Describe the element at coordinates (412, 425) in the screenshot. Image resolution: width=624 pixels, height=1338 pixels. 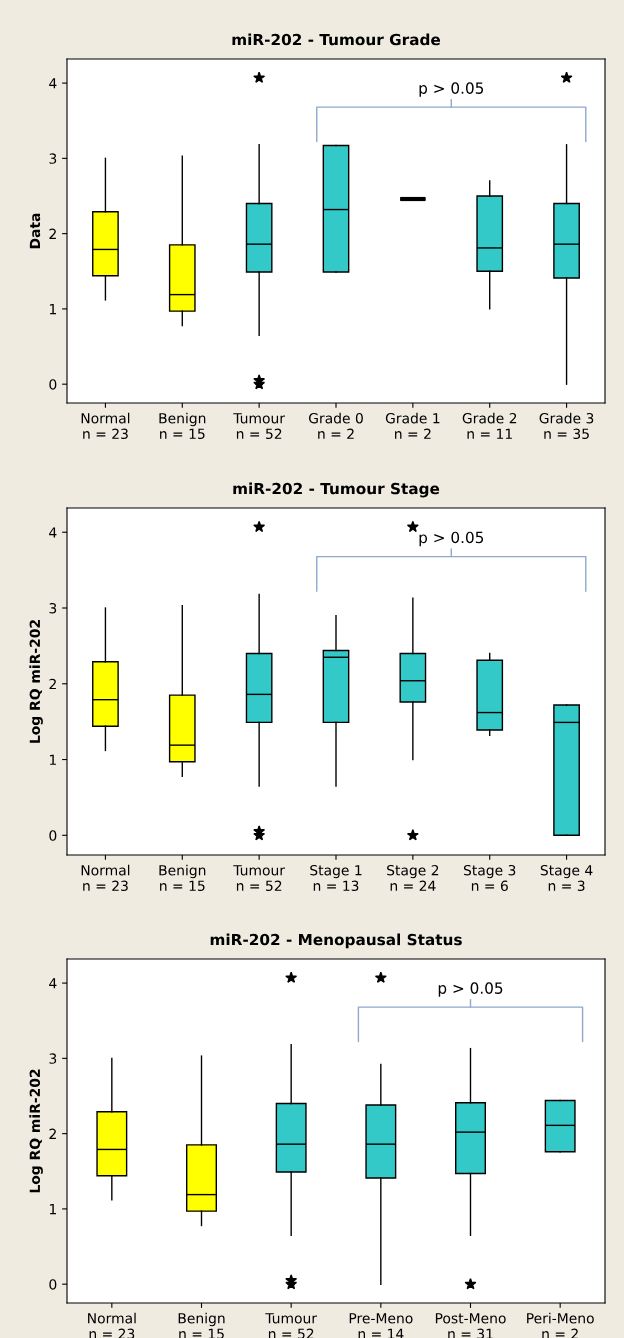
I see `x-tick-label: Grade 1 n = 2` at that location.